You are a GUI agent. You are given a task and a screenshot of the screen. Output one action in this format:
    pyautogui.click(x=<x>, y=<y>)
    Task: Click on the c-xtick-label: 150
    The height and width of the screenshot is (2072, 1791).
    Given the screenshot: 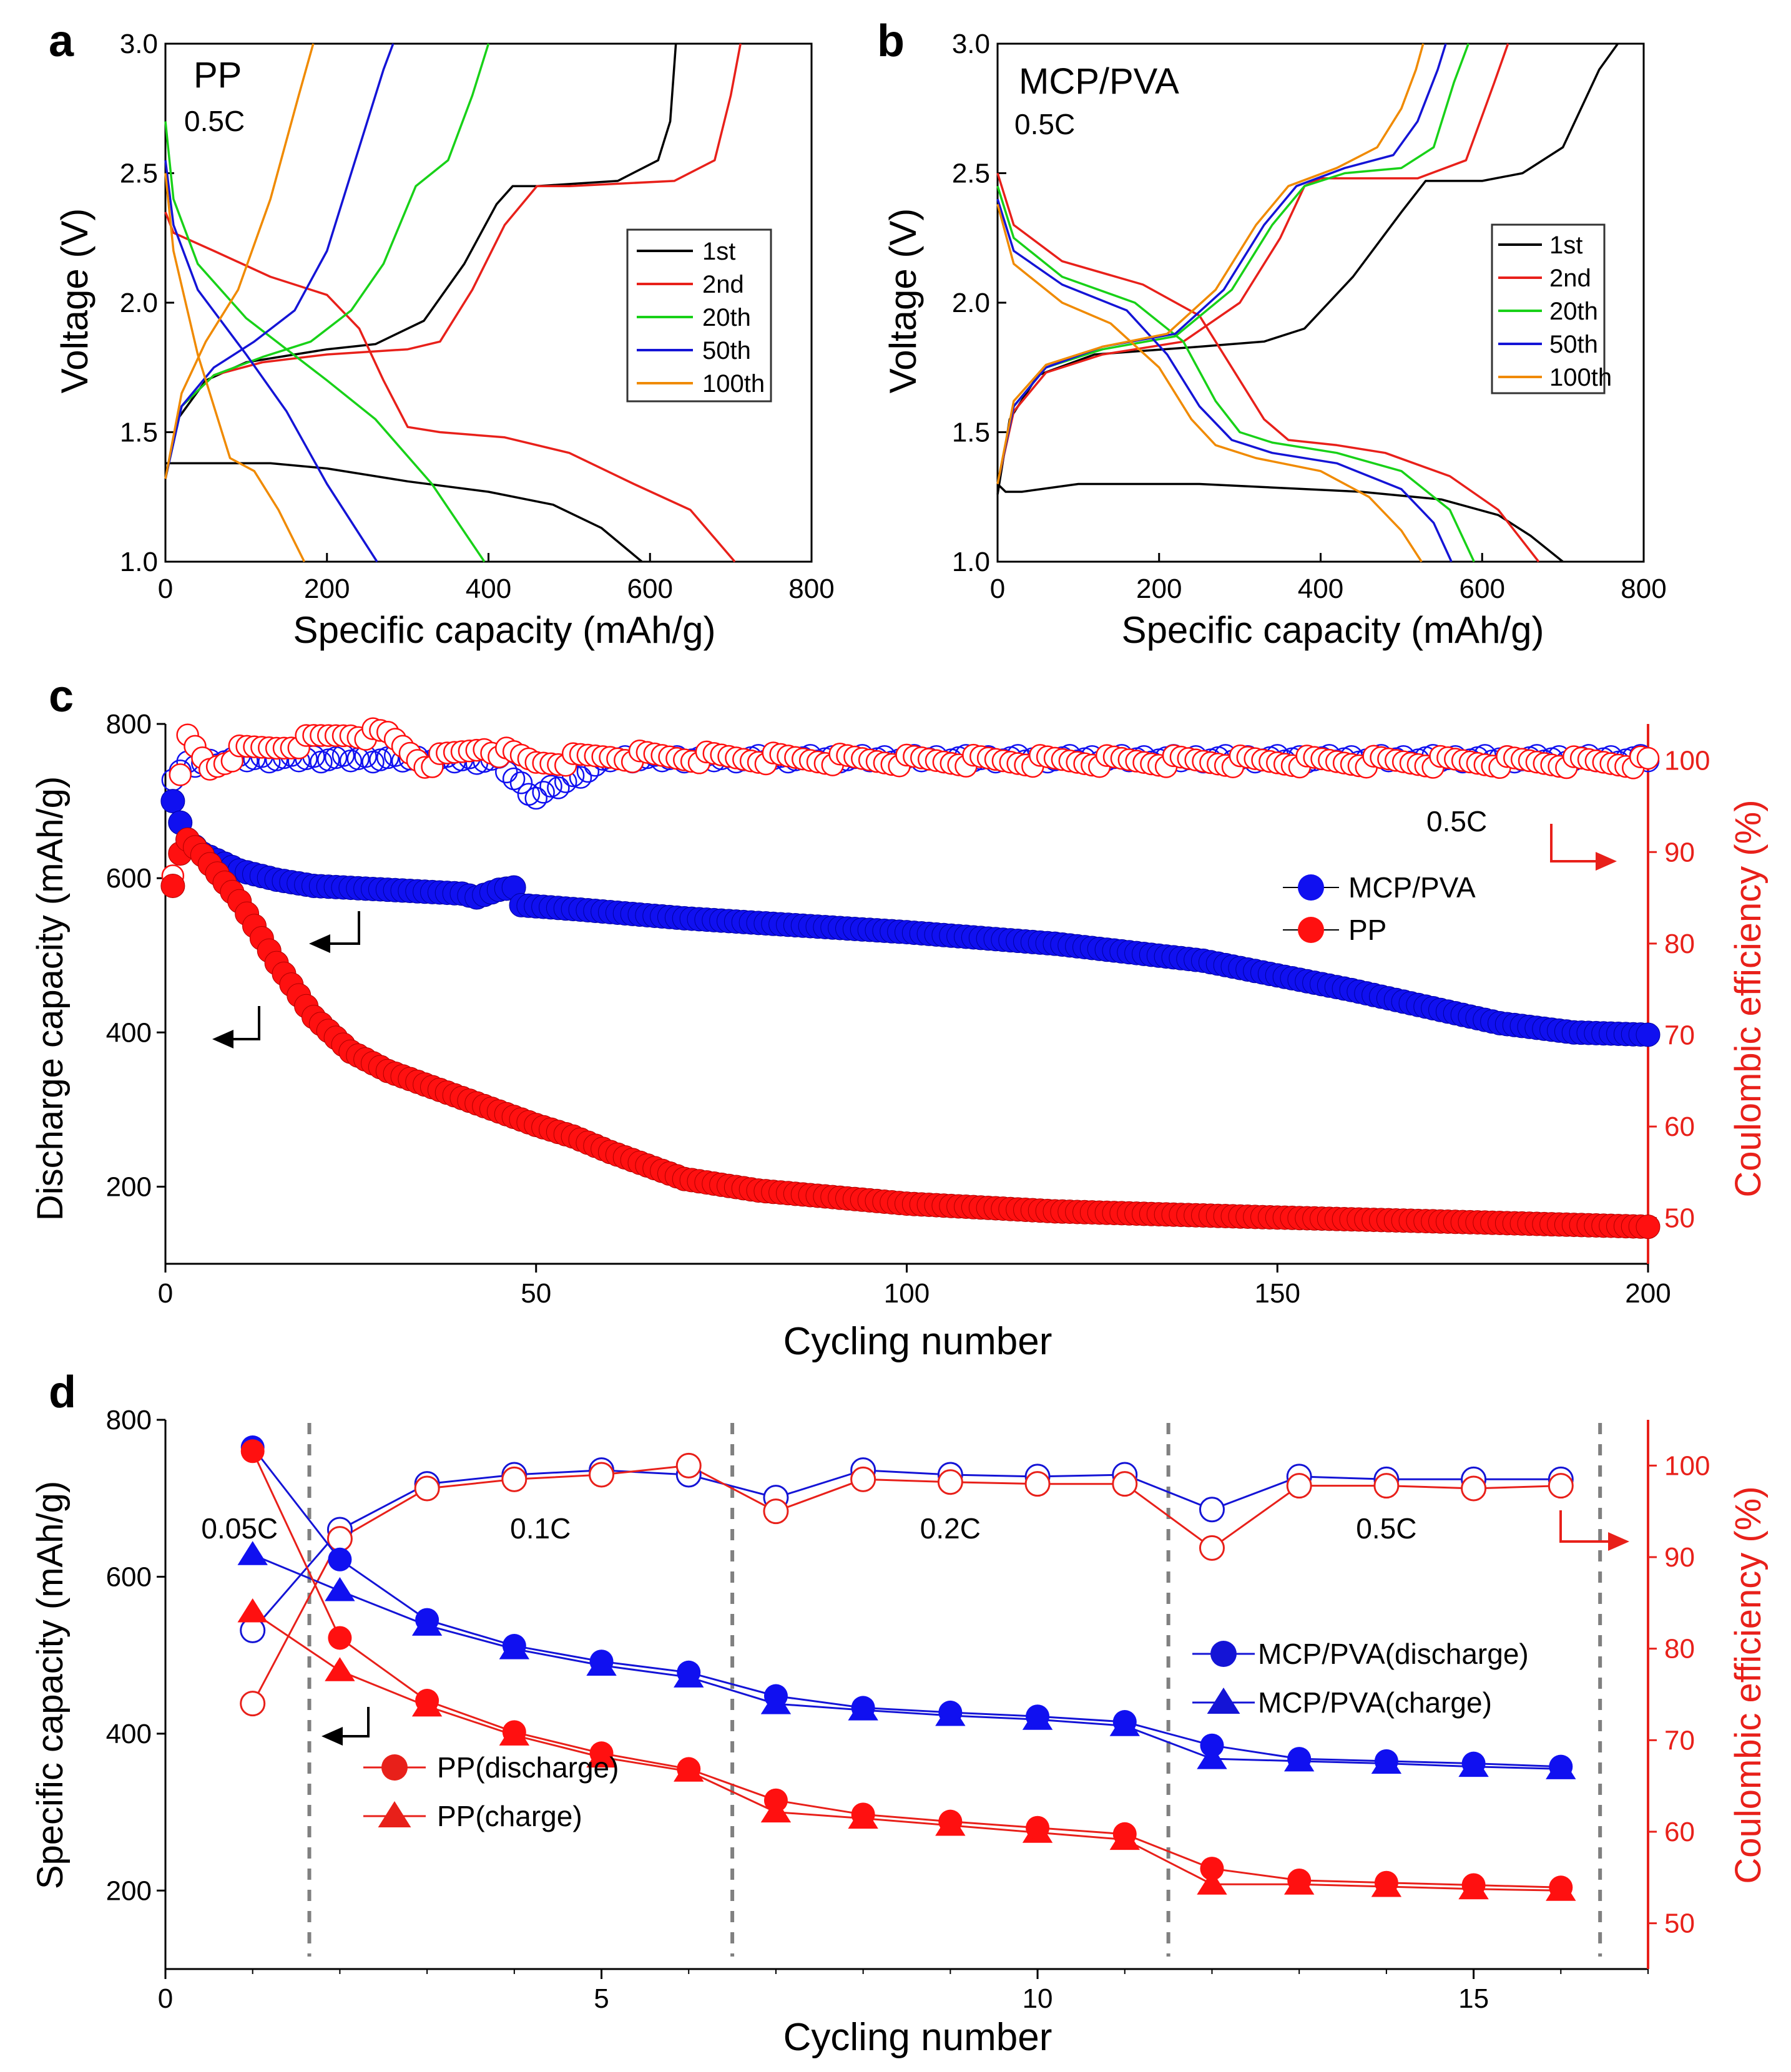 What is the action you would take?
    pyautogui.click(x=1277, y=1293)
    